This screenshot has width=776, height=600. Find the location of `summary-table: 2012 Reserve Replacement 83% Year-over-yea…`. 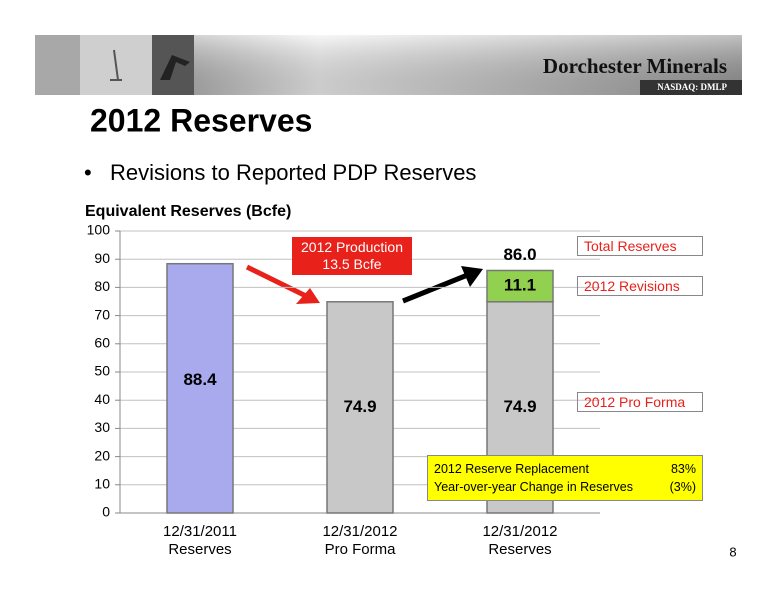

summary-table: 2012 Reserve Replacement 83% Year-over-yea… is located at coordinates (565, 478).